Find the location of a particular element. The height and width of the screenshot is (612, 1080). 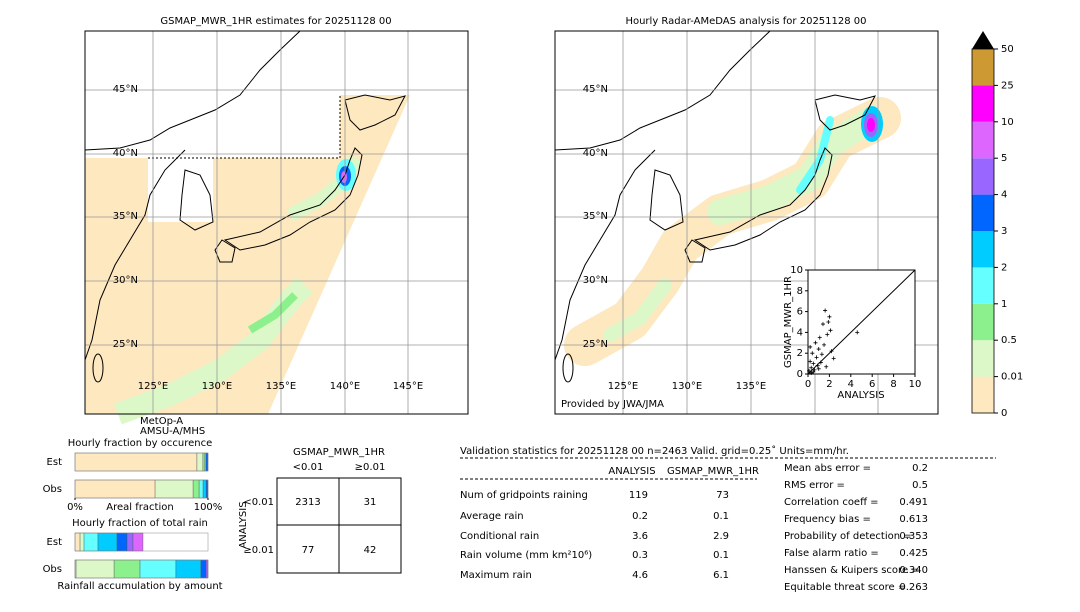

table-cell: 42 is located at coordinates (370, 550).